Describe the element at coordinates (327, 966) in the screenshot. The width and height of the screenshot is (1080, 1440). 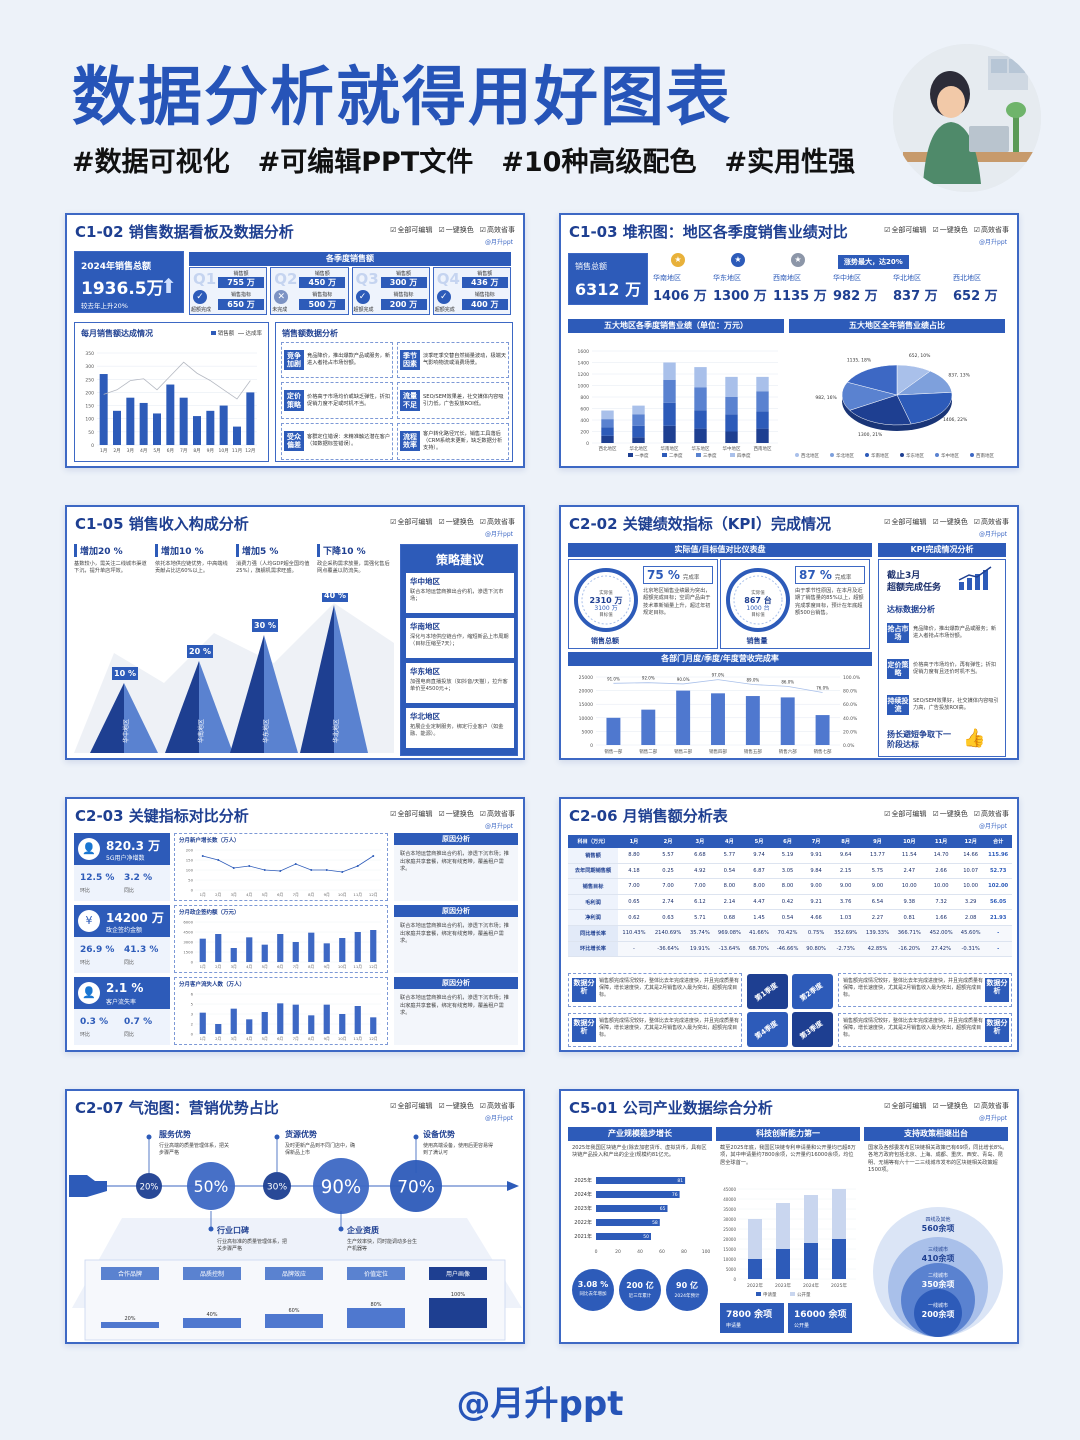
I see `x-tick: 9月` at that location.